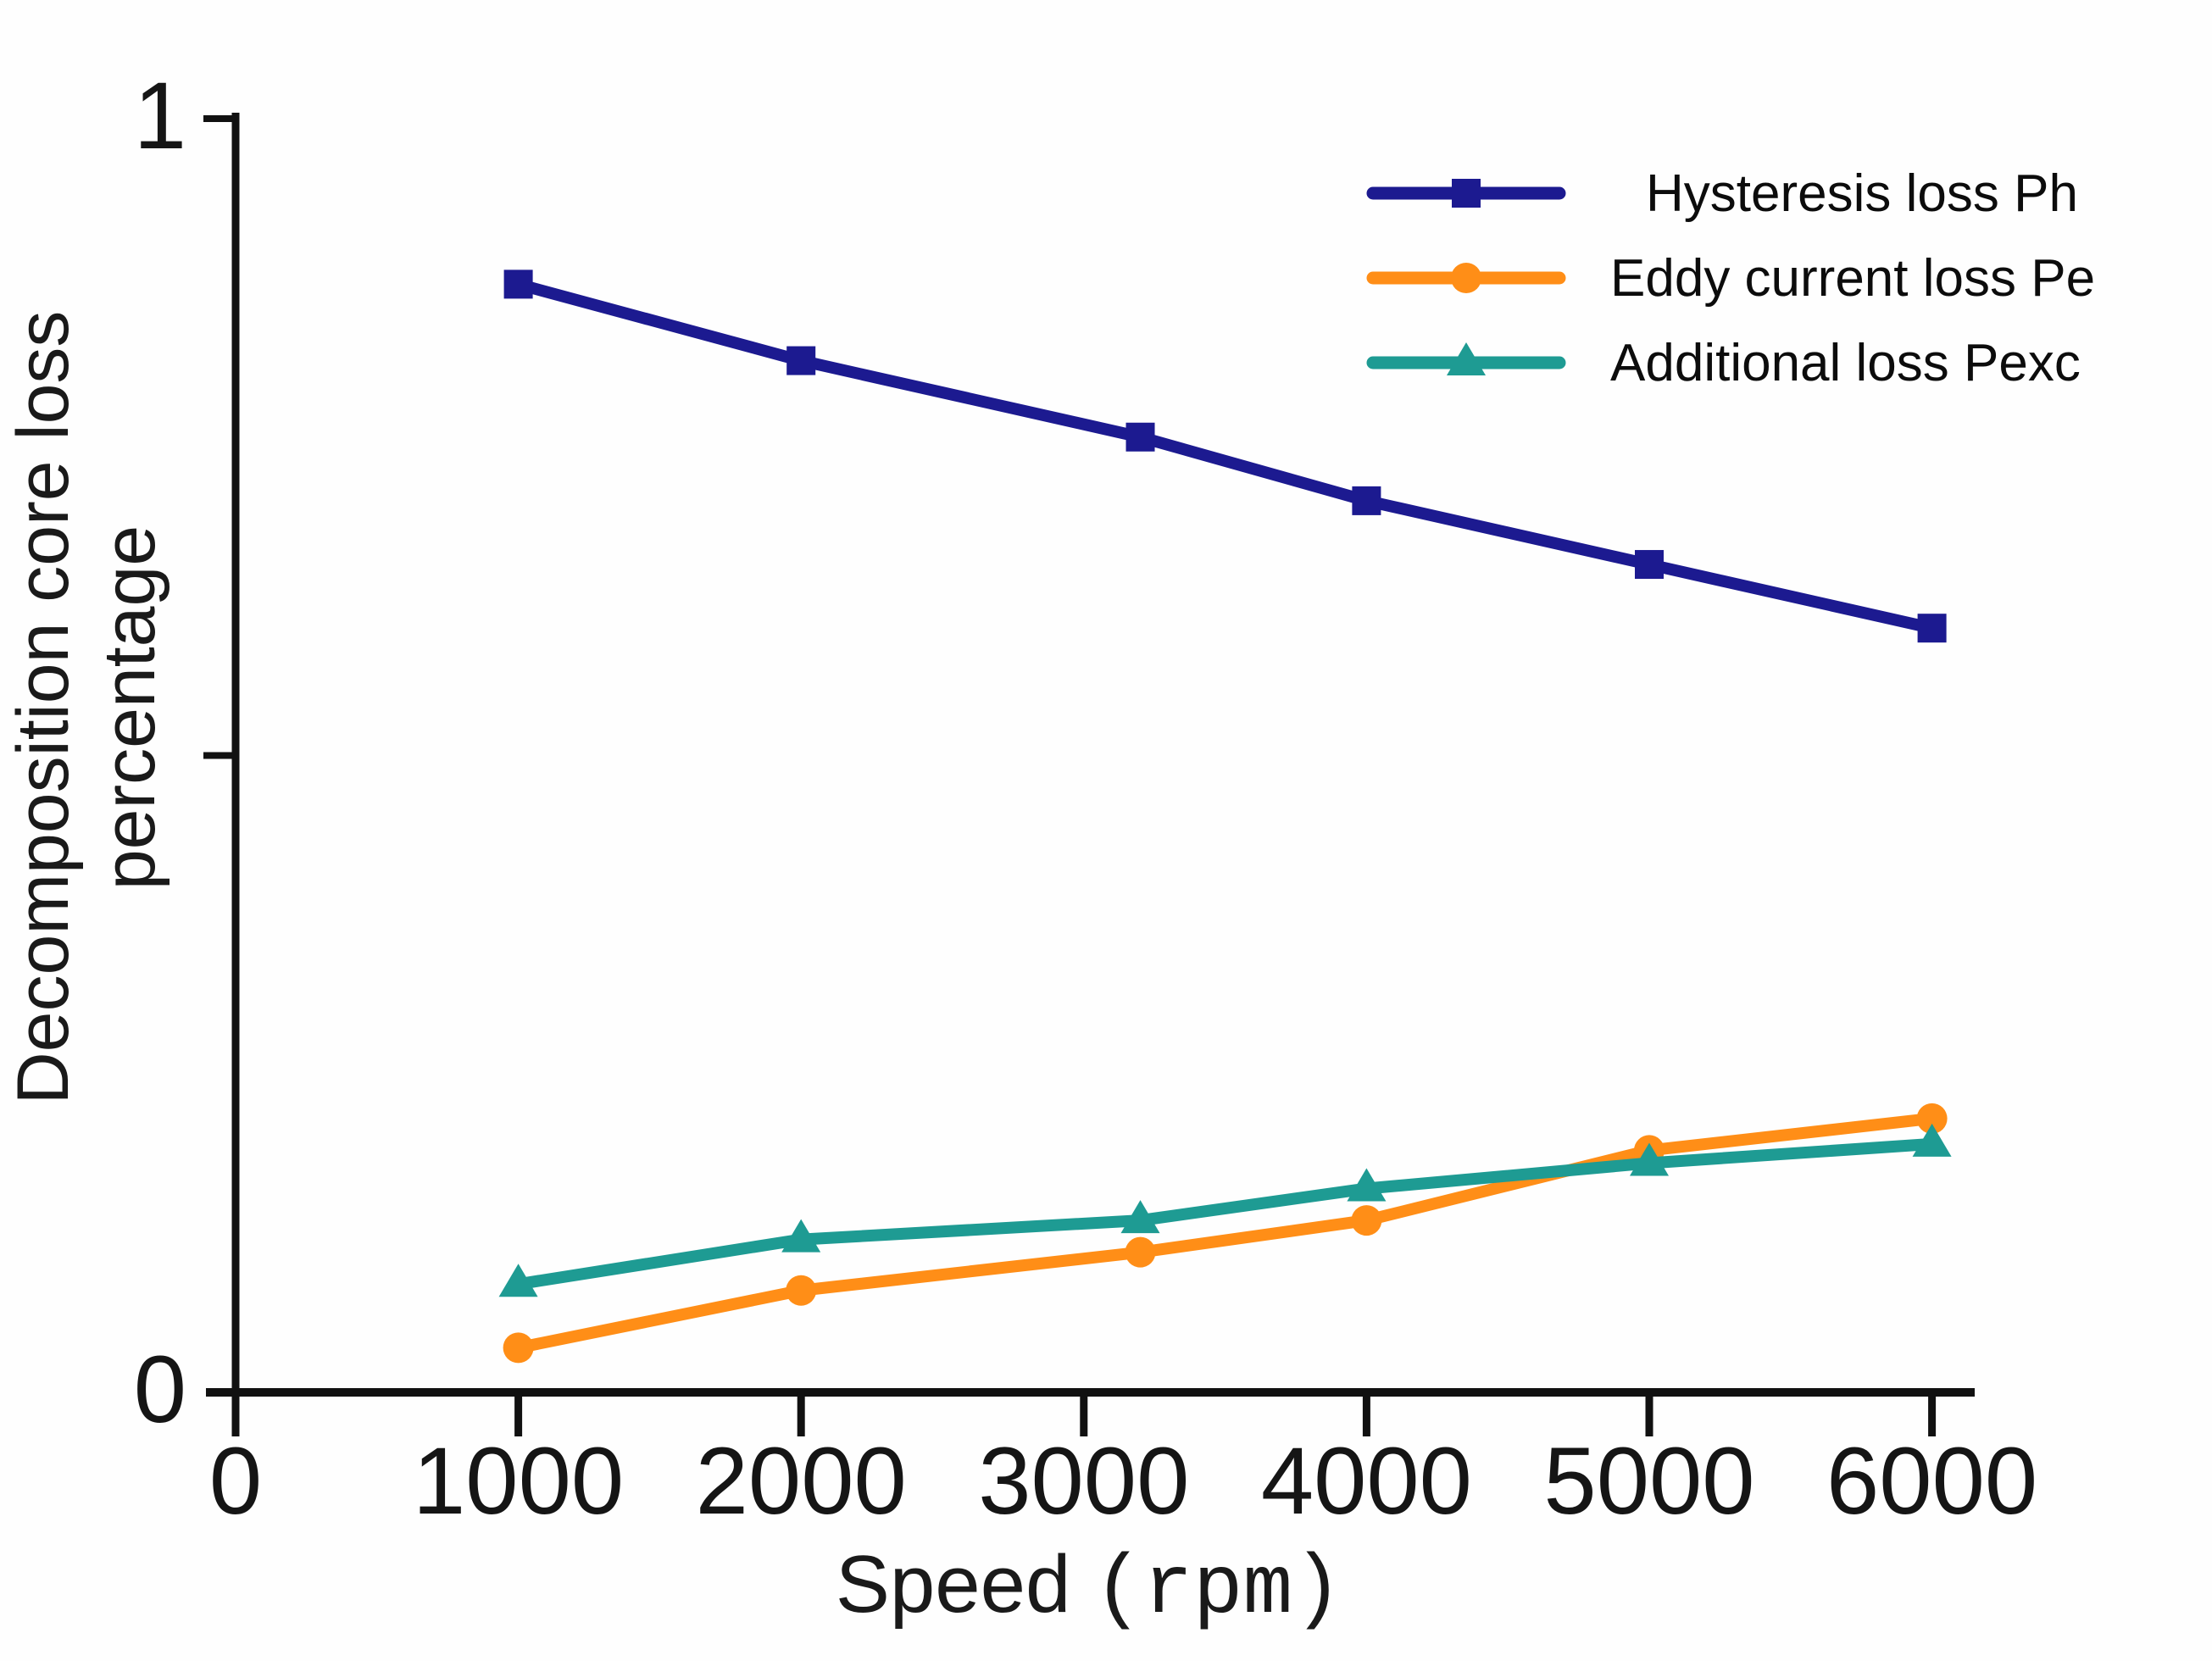 Image resolution: width=2212 pixels, height=1661 pixels. What do you see at coordinates (159, 116) in the screenshot?
I see `y-tick-label-1: 1` at bounding box center [159, 116].